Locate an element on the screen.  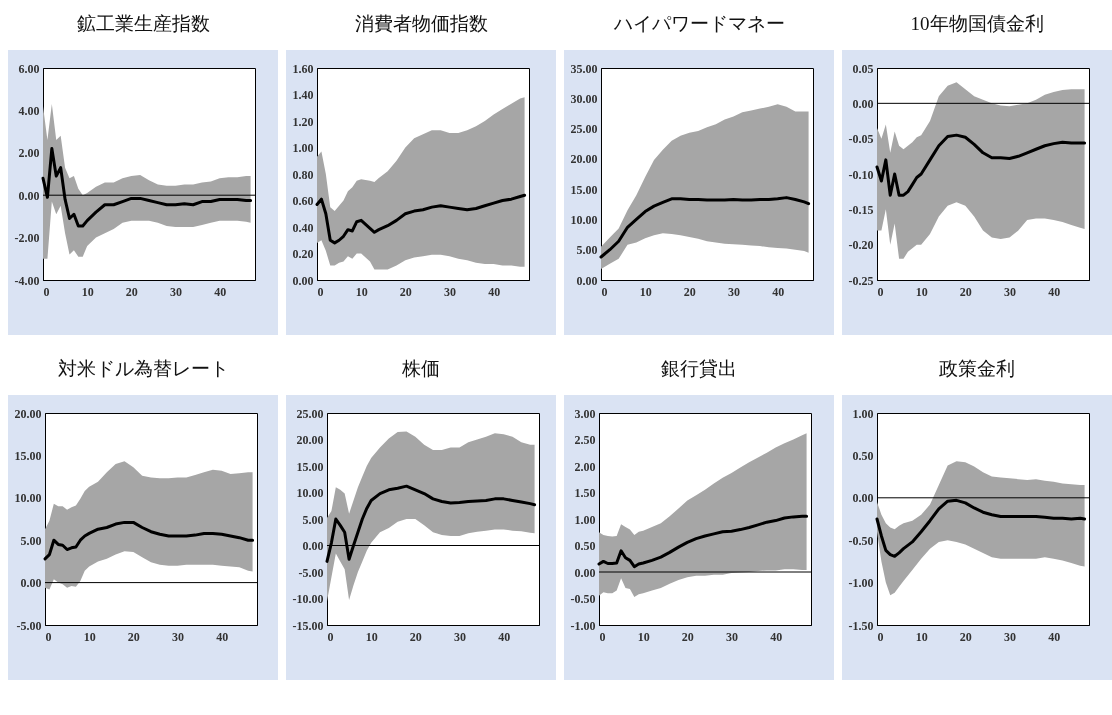
y-tick-label: -4.00 is located at coordinates (27, 280).